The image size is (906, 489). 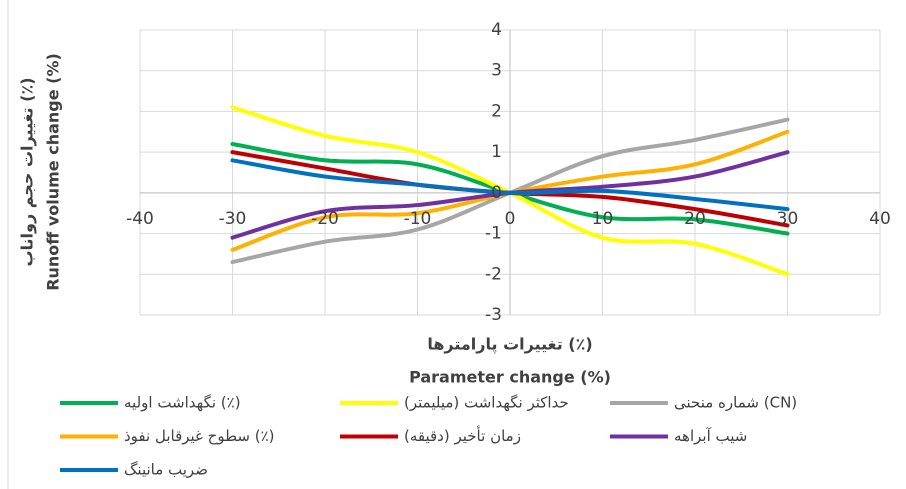 I want to click on x-tick-label: -30, so click(x=233, y=219).